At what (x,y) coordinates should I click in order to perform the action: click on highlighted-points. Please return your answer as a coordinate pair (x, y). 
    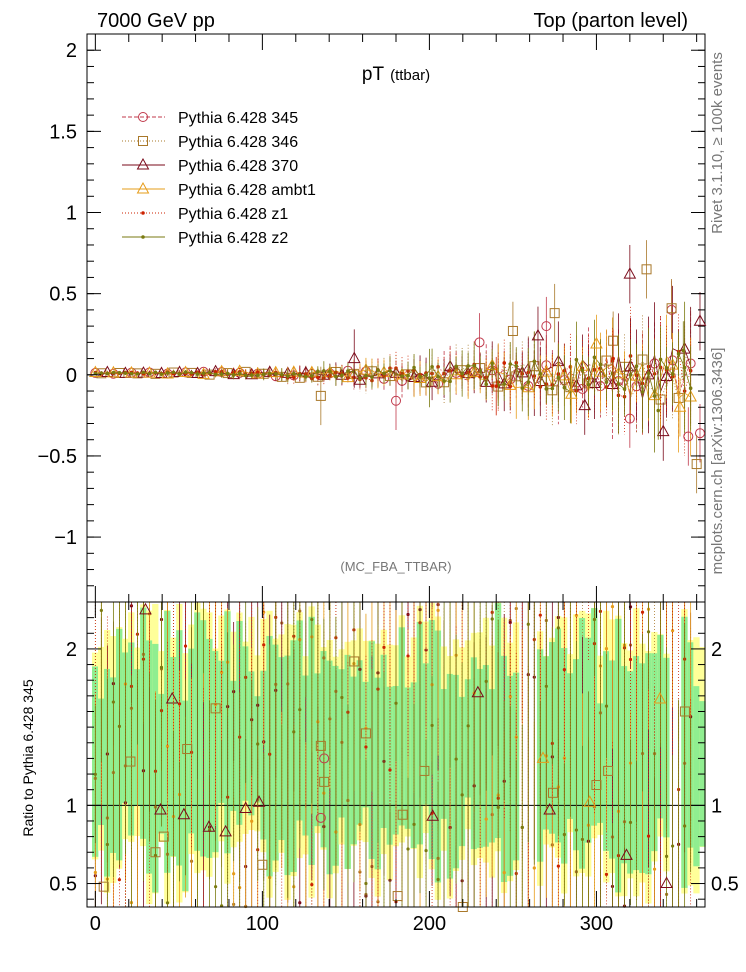
    Looking at the image, I should click on (511, 367).